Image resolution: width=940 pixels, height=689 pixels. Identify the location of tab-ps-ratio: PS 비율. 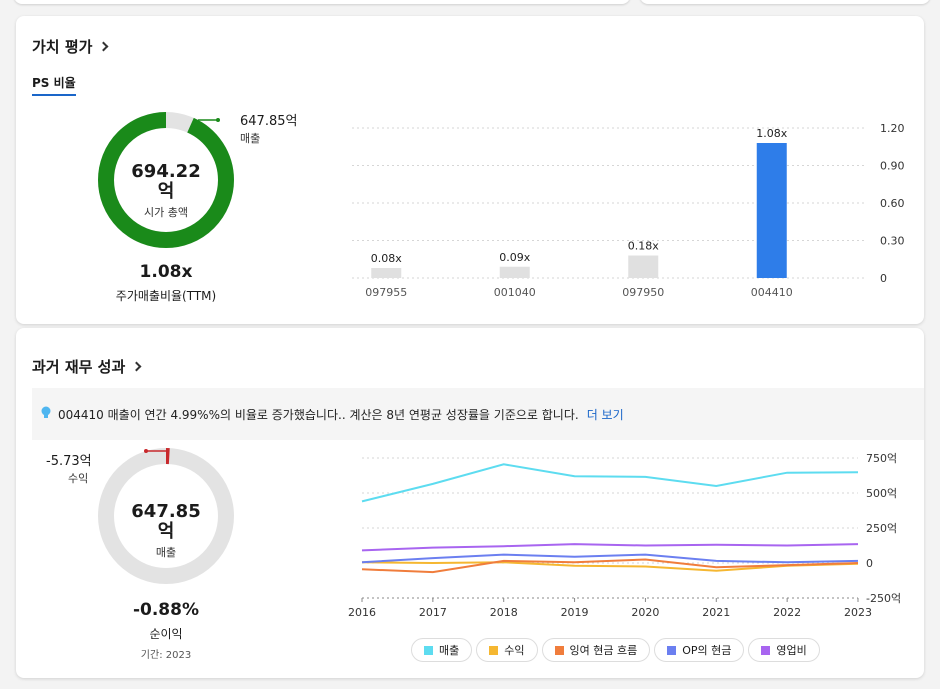
(54, 85).